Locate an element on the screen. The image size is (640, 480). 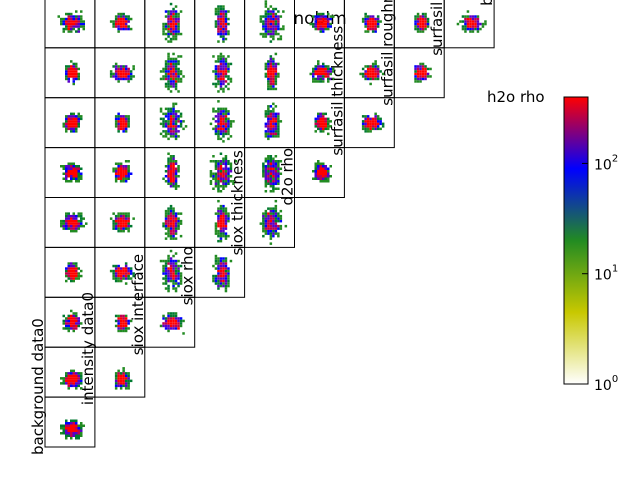
panel-surfasil-volfrac-vs-surfasil-thickness is located at coordinates (369, 73).